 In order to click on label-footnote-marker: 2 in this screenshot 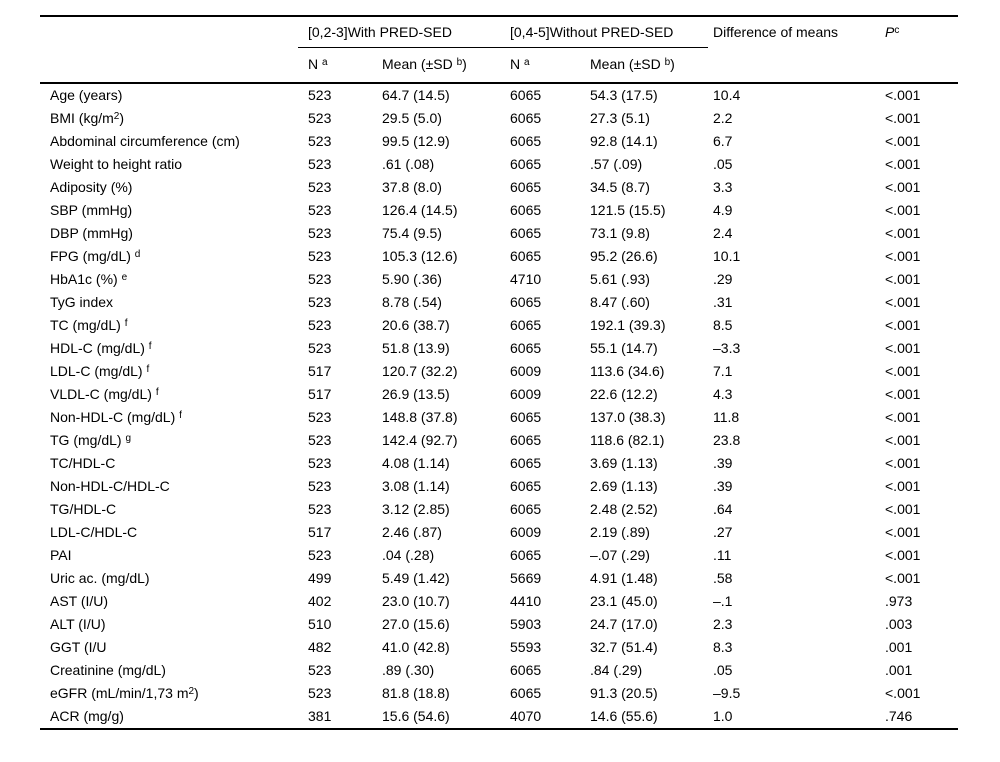, I will do `click(116, 116)`.